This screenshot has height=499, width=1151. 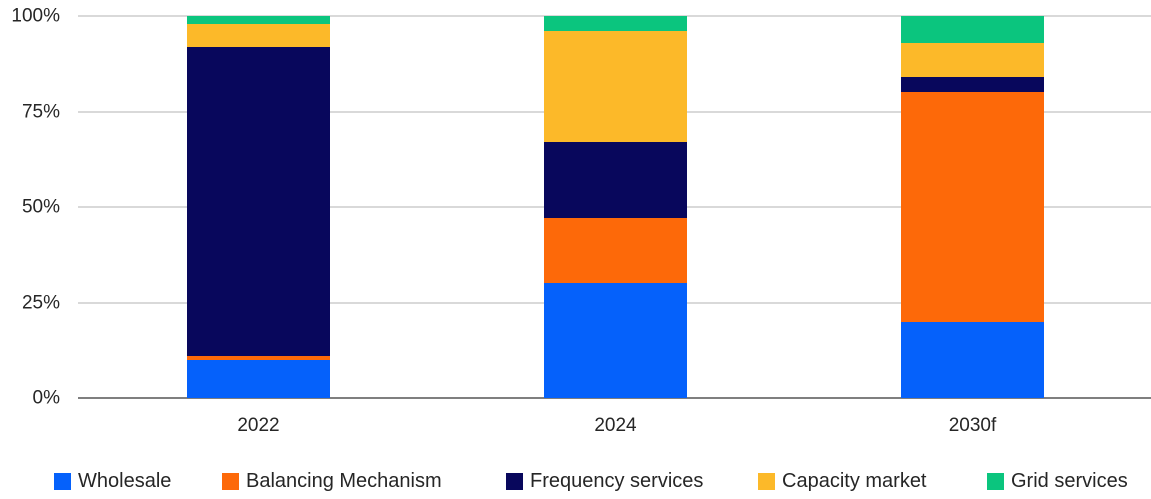 What do you see at coordinates (35, 16) in the screenshot?
I see `y-axis-tick-label: 100%` at bounding box center [35, 16].